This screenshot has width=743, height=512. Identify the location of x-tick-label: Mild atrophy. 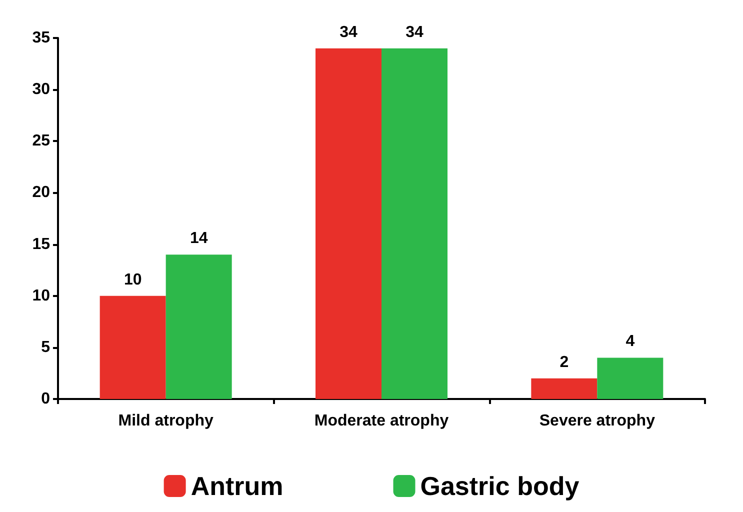
(166, 421).